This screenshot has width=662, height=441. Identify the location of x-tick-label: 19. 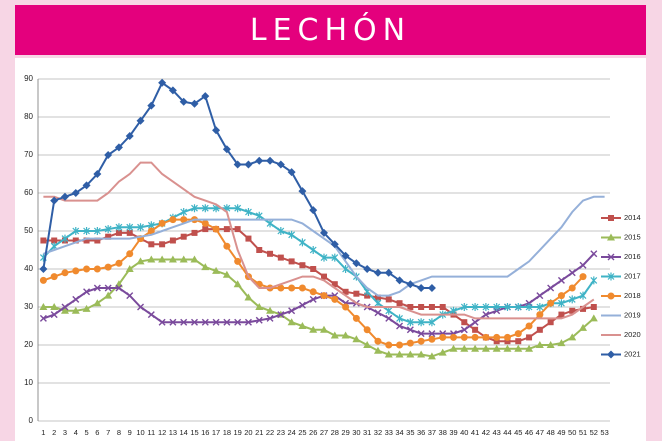
(237, 432).